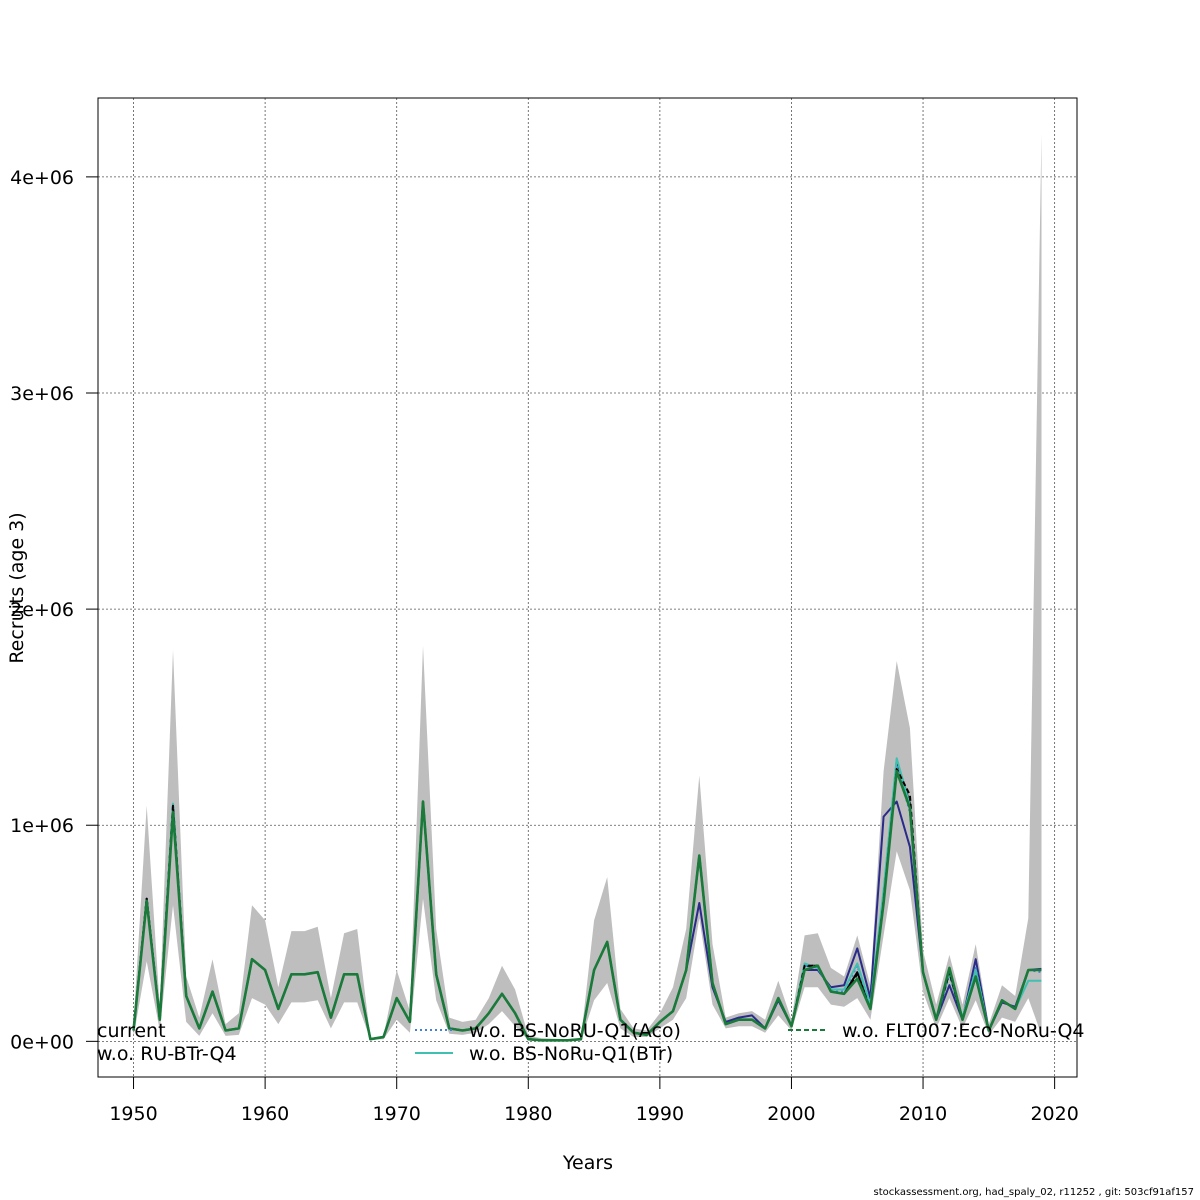  Describe the element at coordinates (133, 1114) in the screenshot. I see `x-tick-label: 1950` at that location.